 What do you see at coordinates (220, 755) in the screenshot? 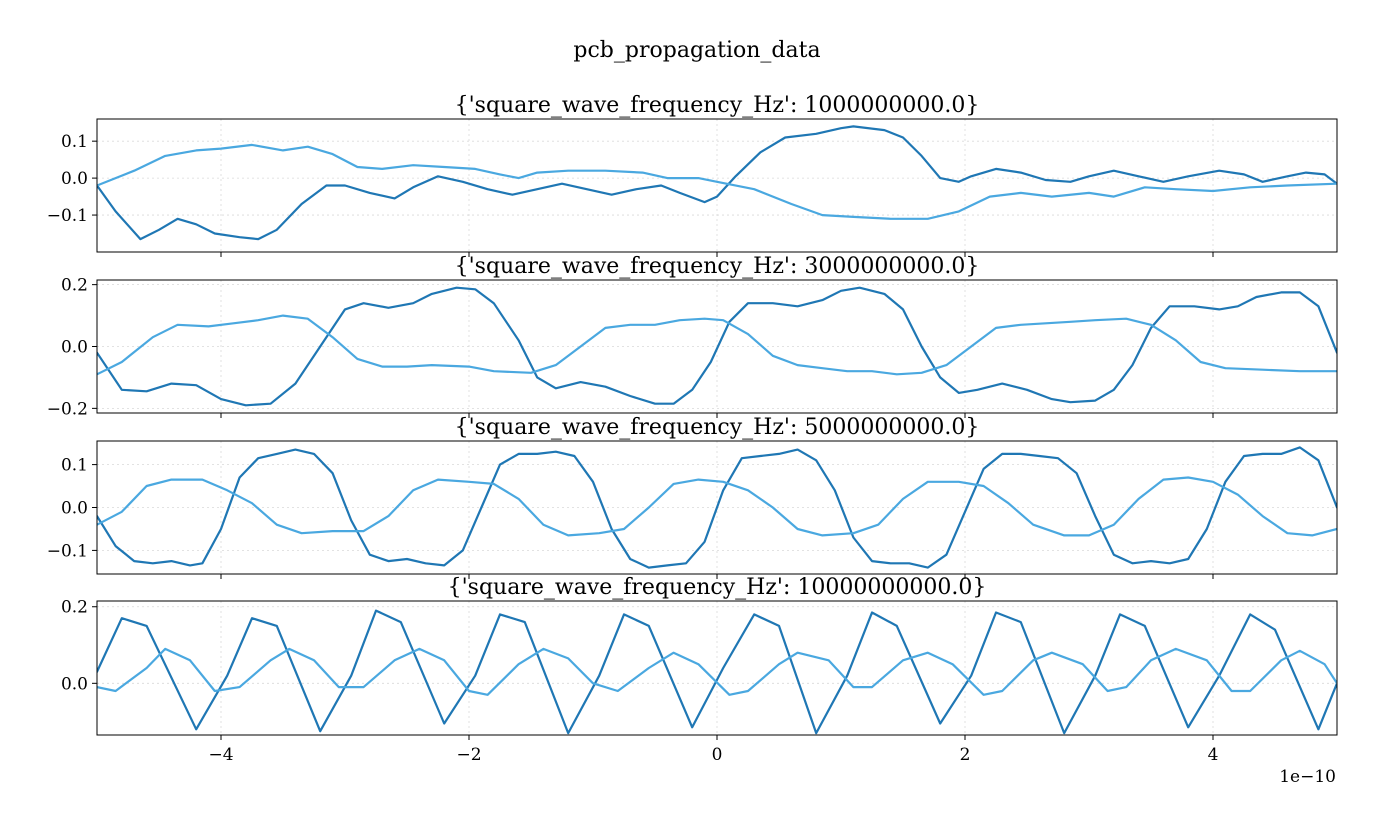
I see `x-tick-label: −4` at bounding box center [220, 755].